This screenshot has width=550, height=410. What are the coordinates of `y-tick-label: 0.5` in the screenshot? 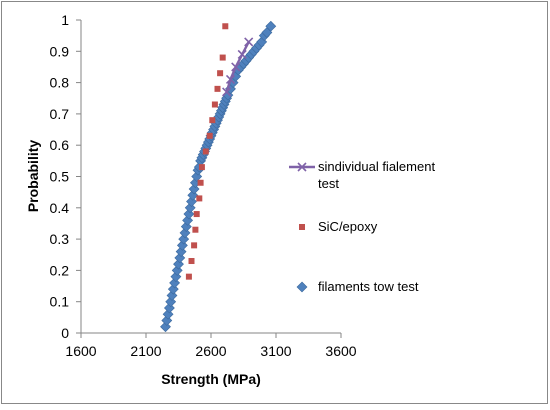 It's located at (60, 177).